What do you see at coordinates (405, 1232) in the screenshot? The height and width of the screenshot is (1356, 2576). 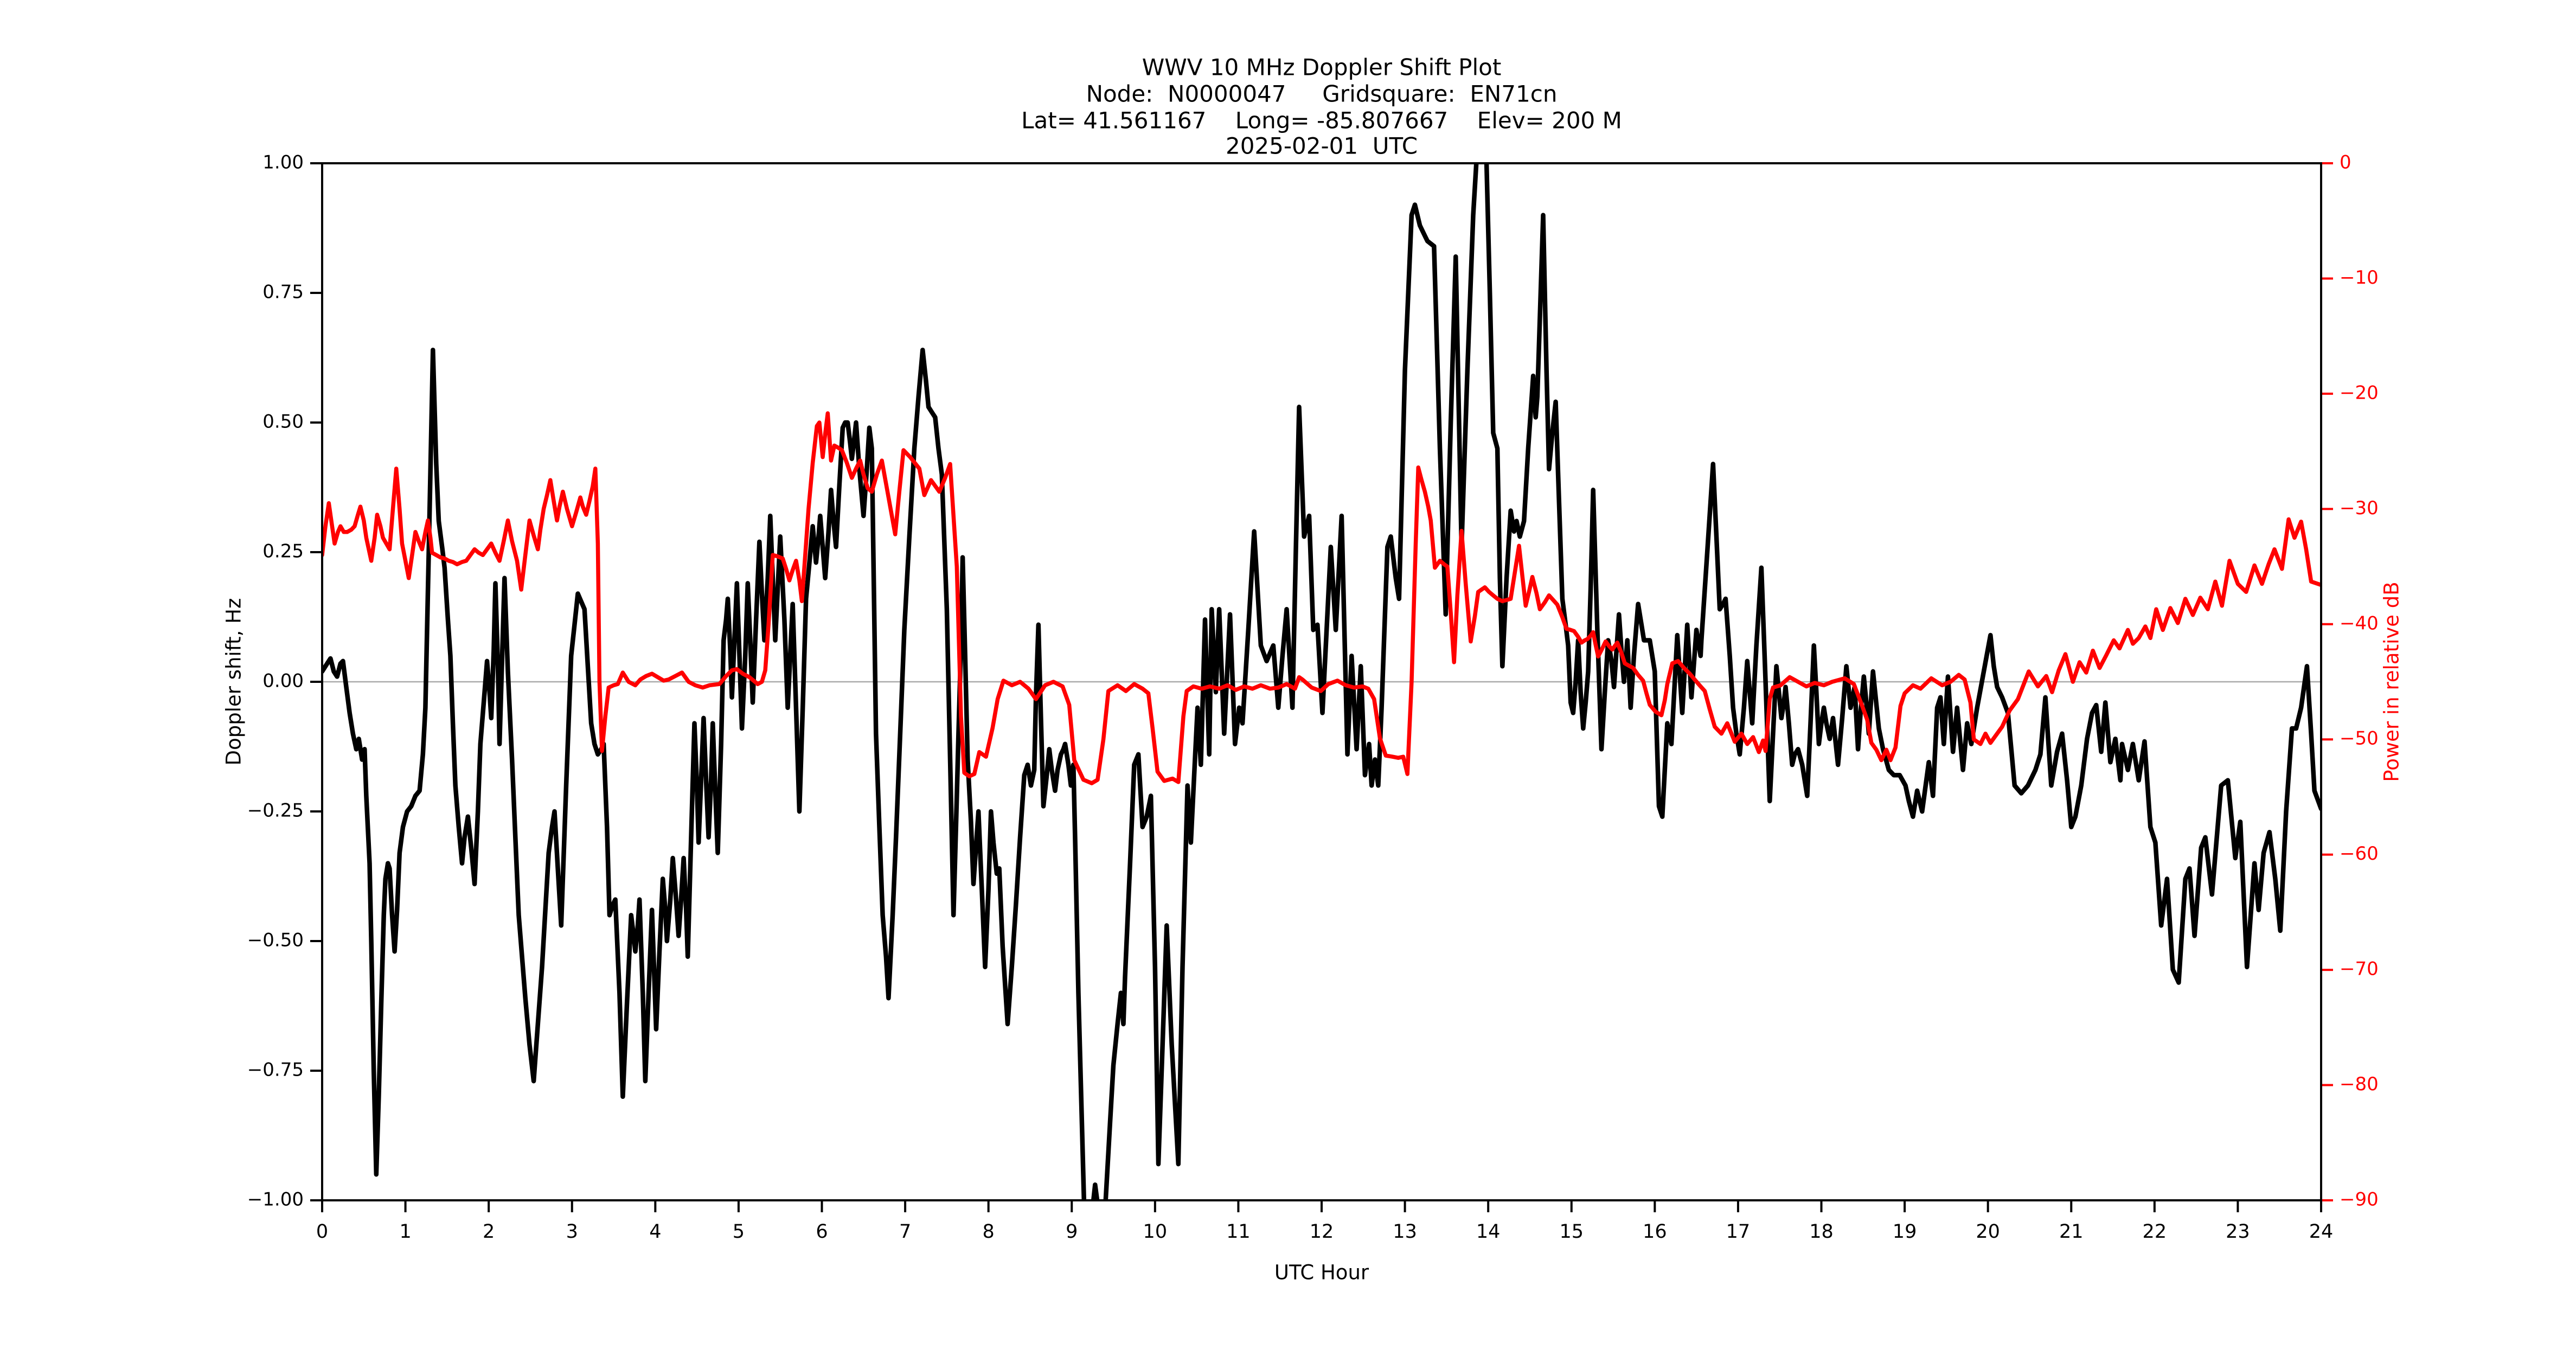 I see `x-axis-tick-label: 1` at bounding box center [405, 1232].